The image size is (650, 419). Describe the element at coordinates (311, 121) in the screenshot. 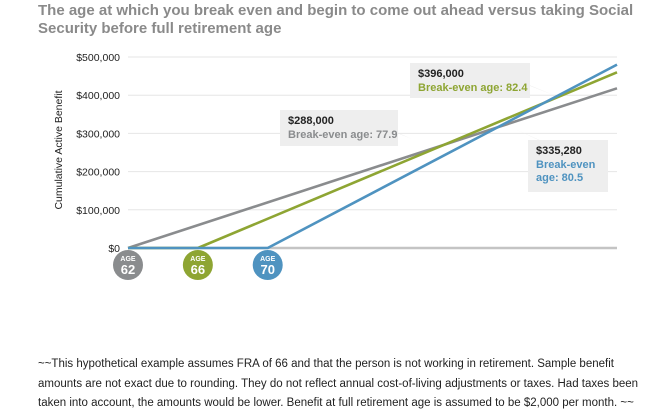

I see `callout-amount: $288,000` at that location.